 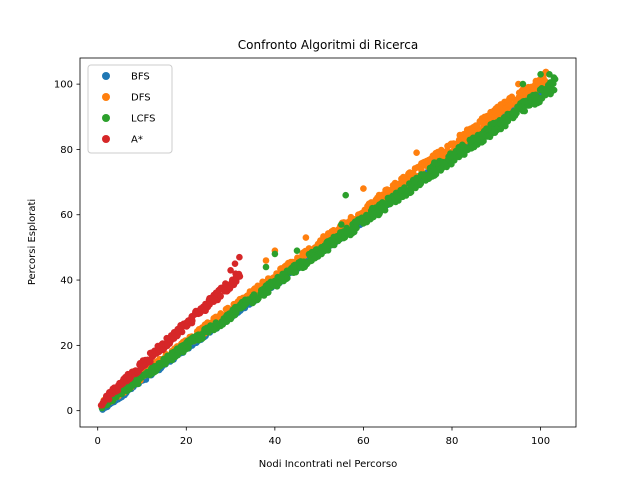 I want to click on legend-entry: A*, so click(x=137, y=140).